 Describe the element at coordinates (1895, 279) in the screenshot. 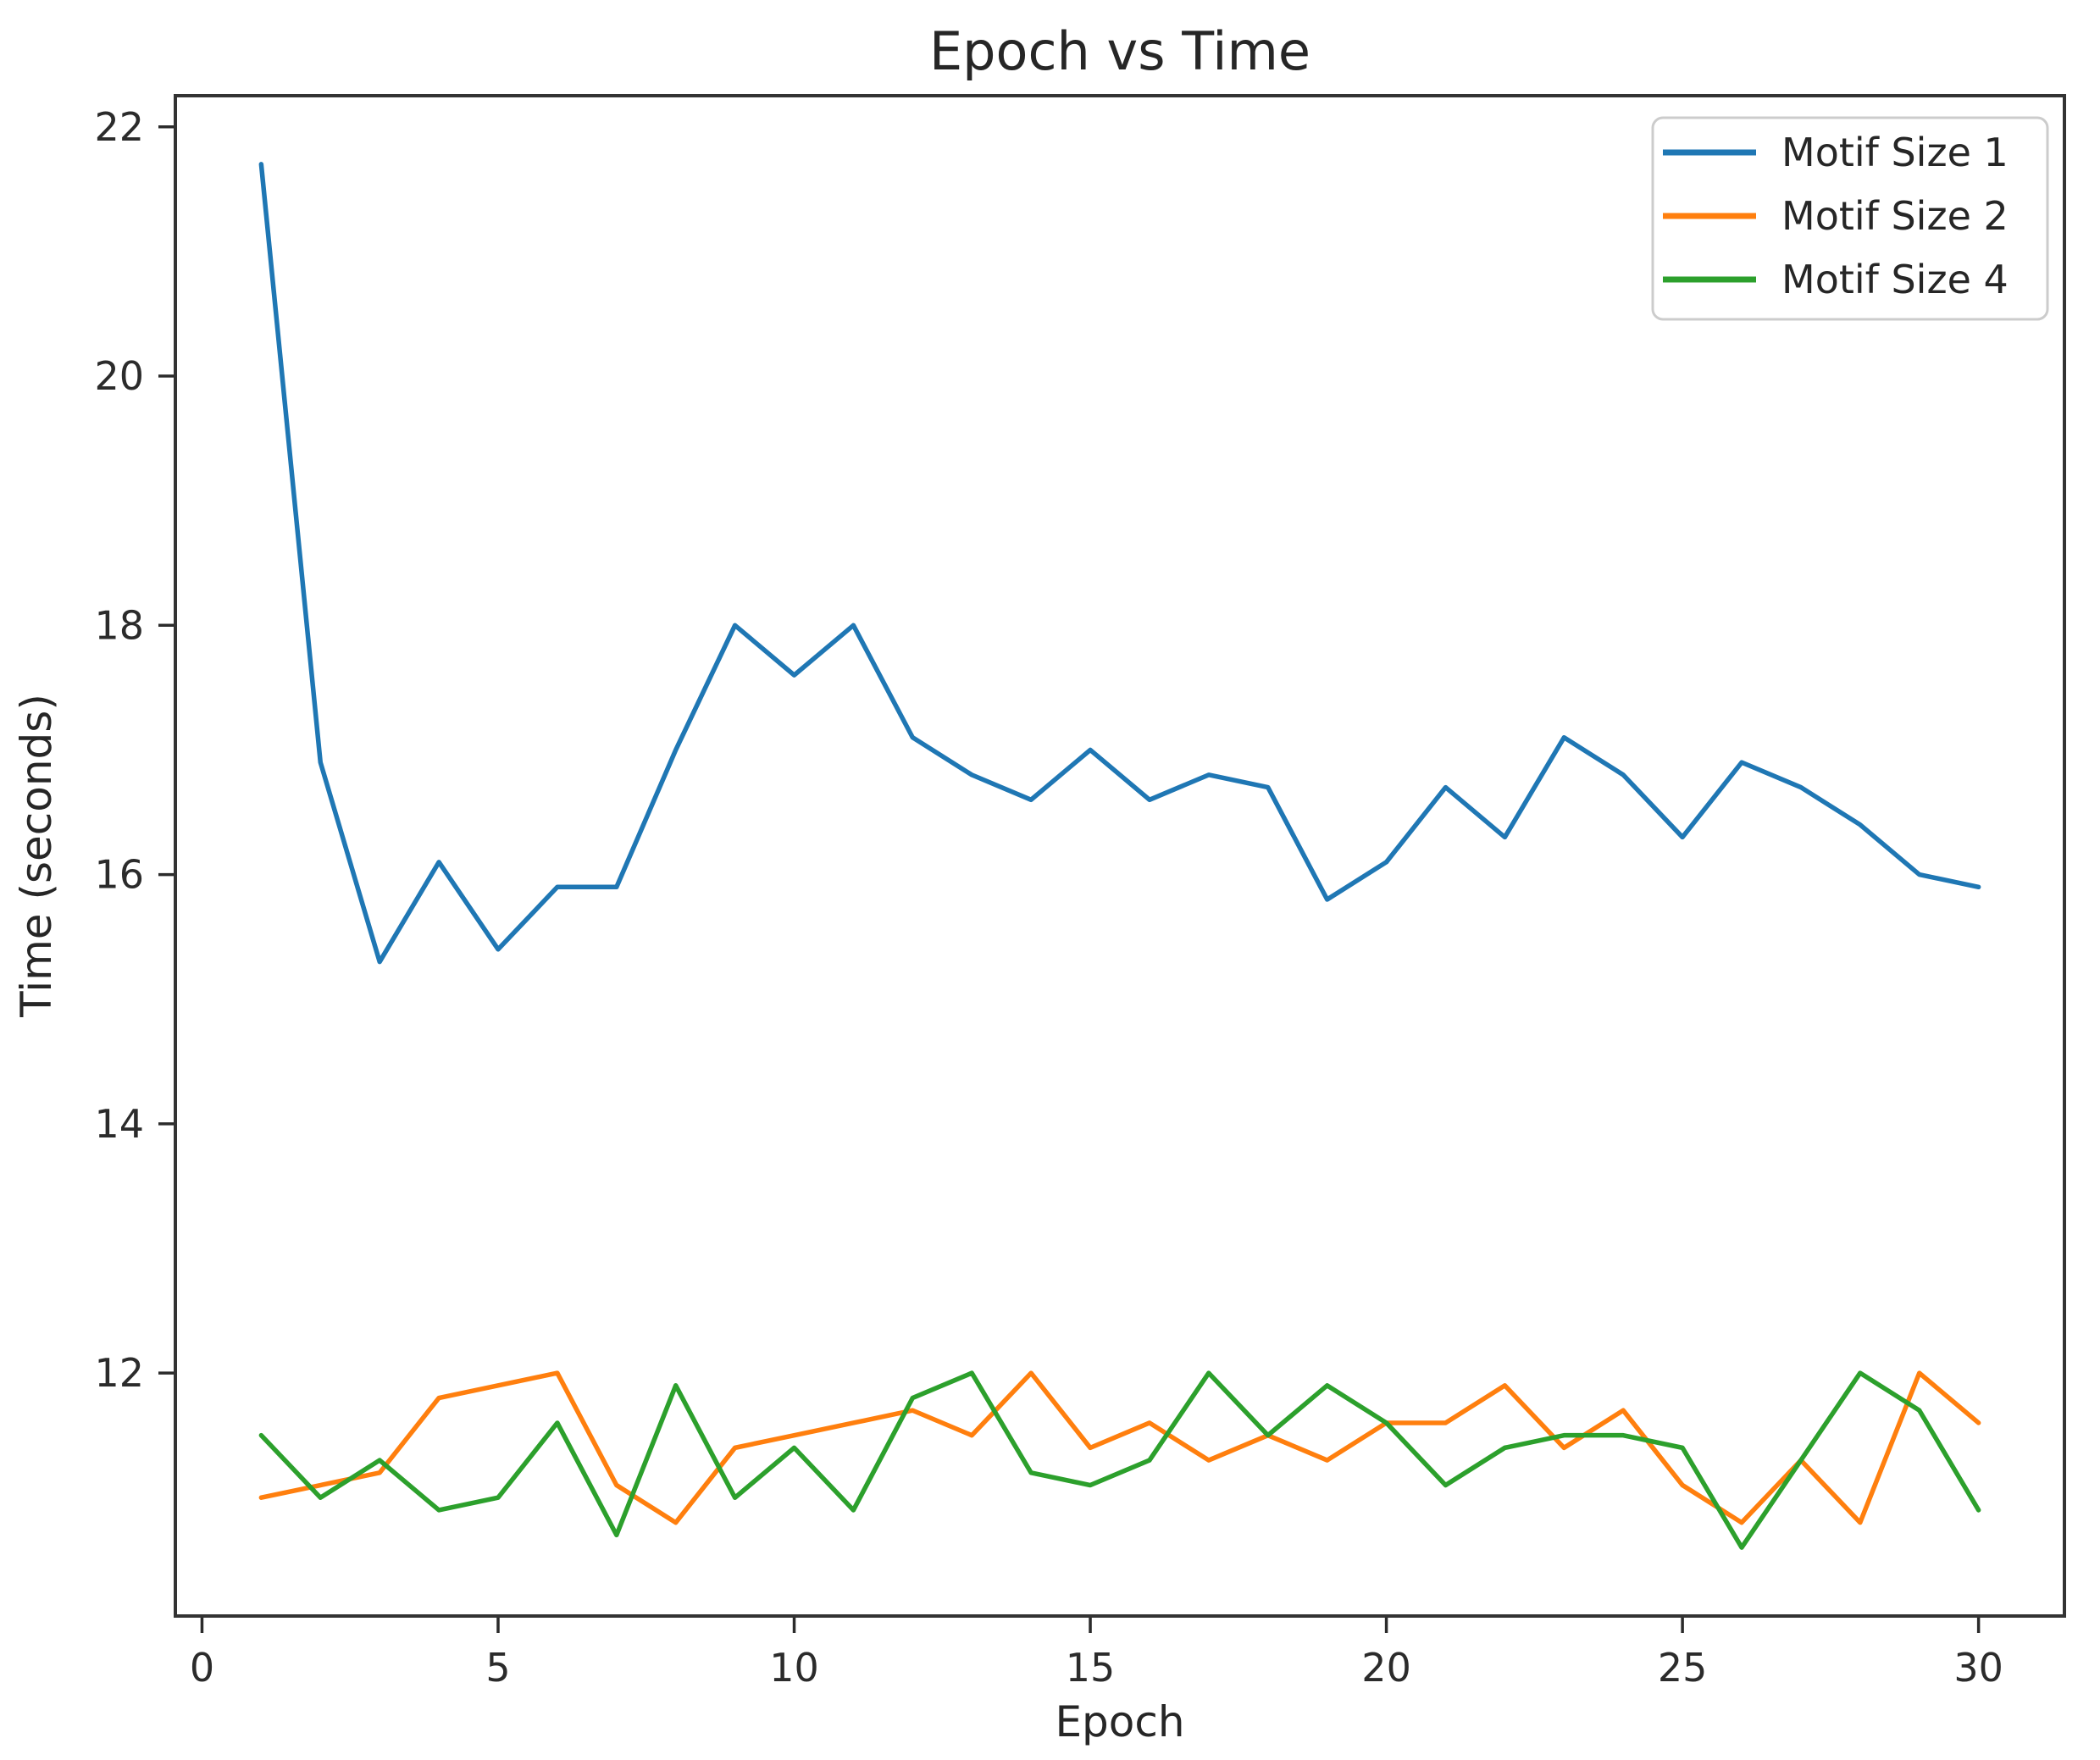

I see `legend-label: Motif Size 4` at that location.